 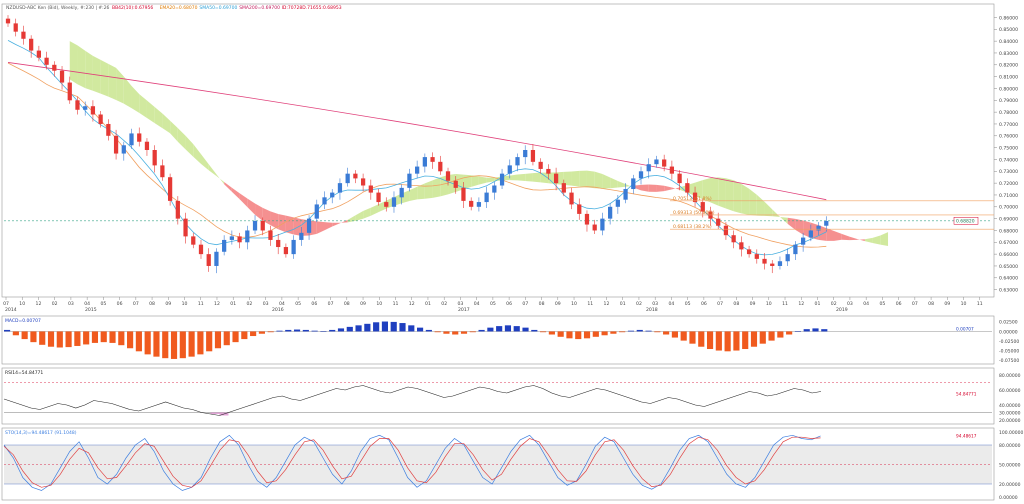 I want to click on price-tick-label: 0.80000, so click(x=1008, y=89).